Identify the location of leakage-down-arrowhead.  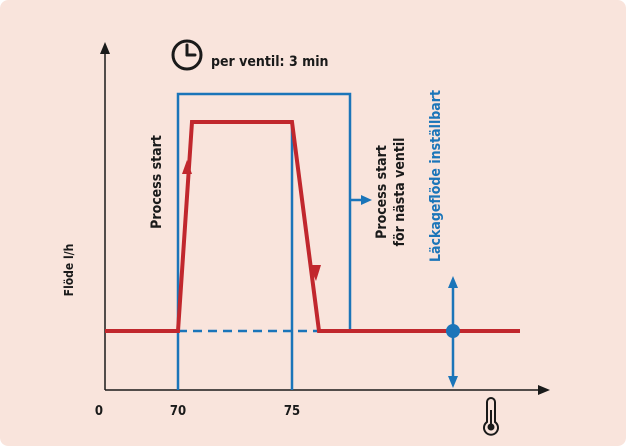
(453, 382).